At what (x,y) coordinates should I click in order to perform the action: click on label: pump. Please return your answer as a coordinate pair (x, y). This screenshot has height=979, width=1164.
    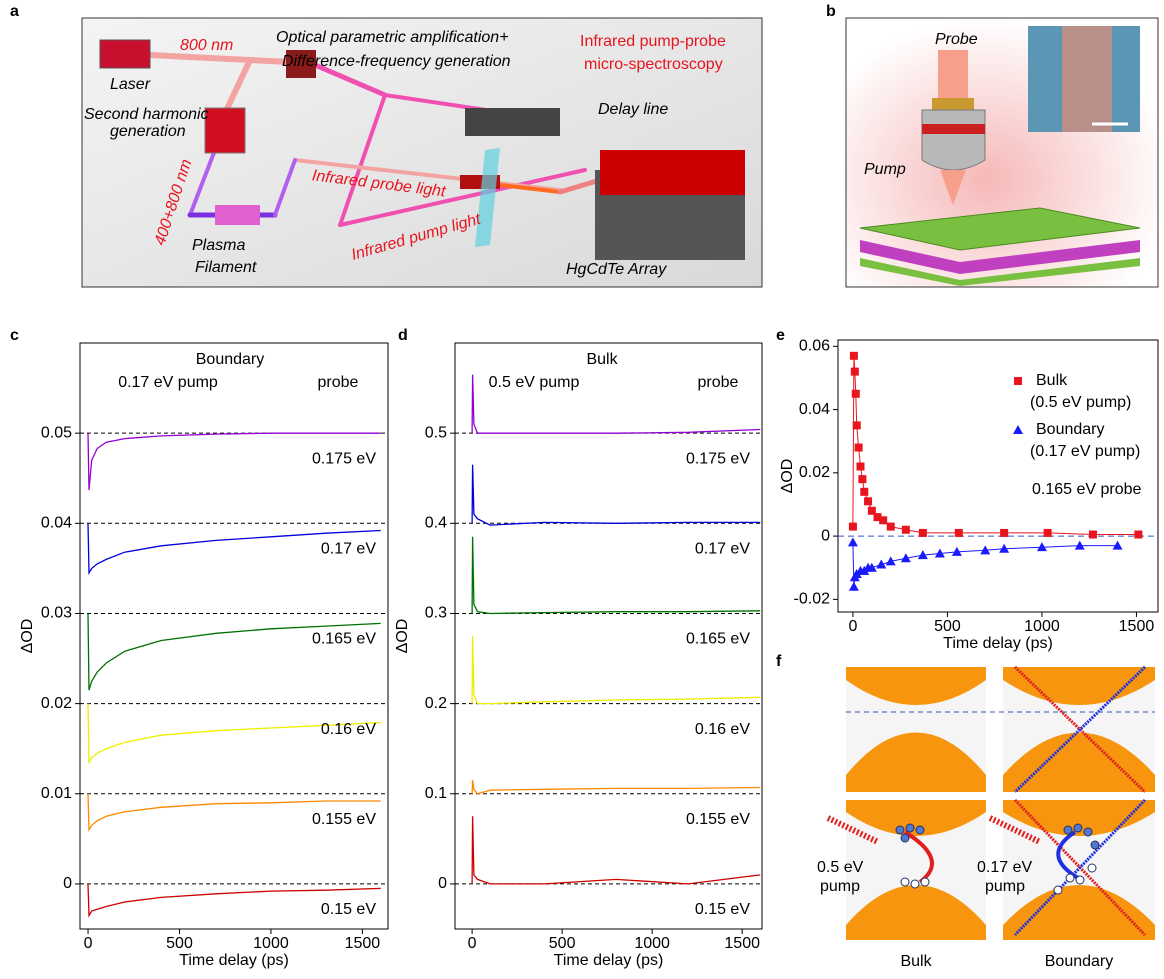
    Looking at the image, I should click on (840, 886).